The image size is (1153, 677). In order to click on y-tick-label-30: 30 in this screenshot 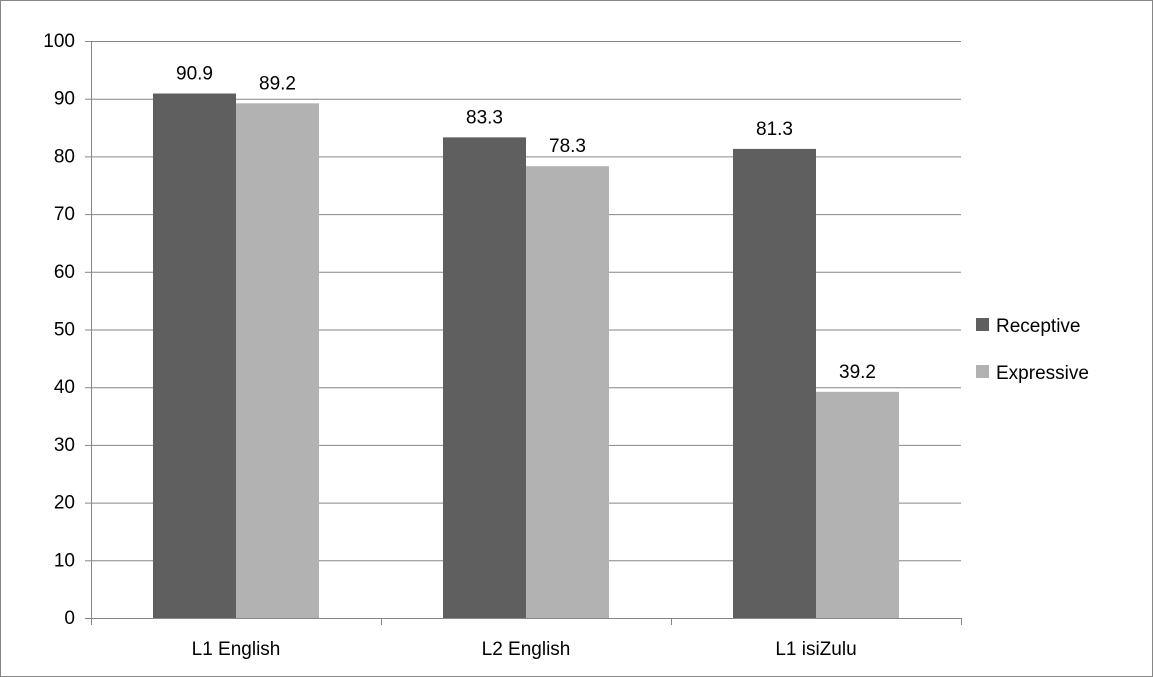, I will do `click(64, 445)`.